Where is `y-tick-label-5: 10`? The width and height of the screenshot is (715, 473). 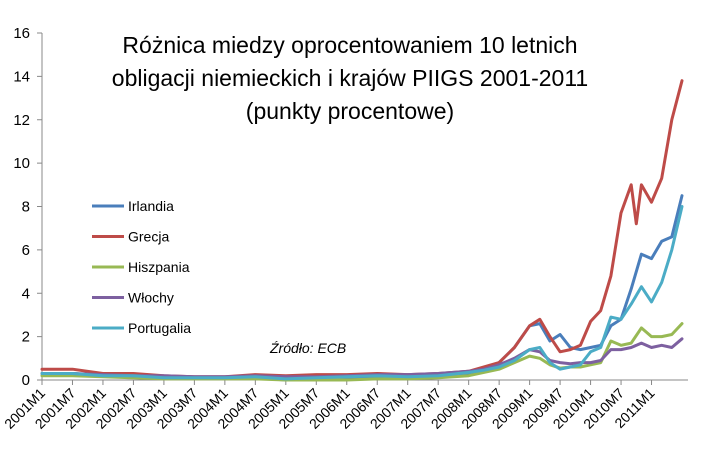 y-tick-label-5: 10 is located at coordinates (21, 163).